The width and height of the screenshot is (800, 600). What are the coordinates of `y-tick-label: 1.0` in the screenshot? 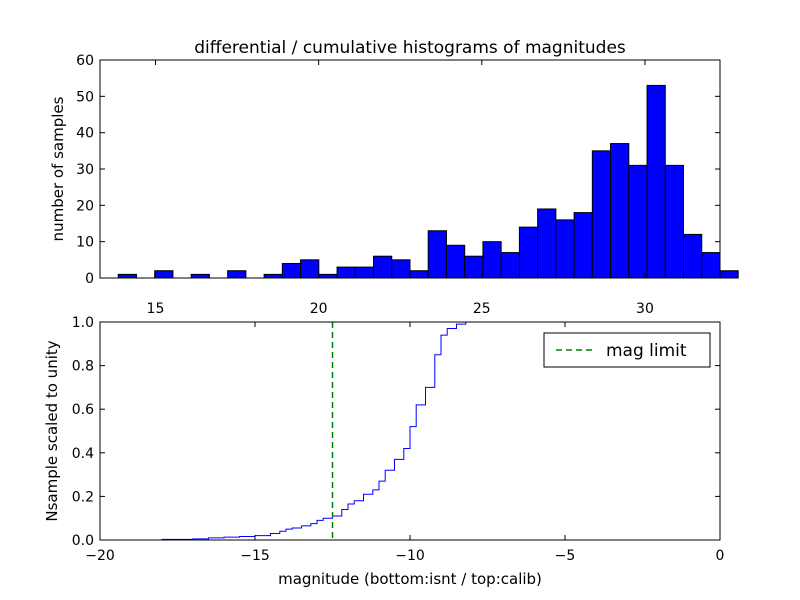 It's located at (83, 323).